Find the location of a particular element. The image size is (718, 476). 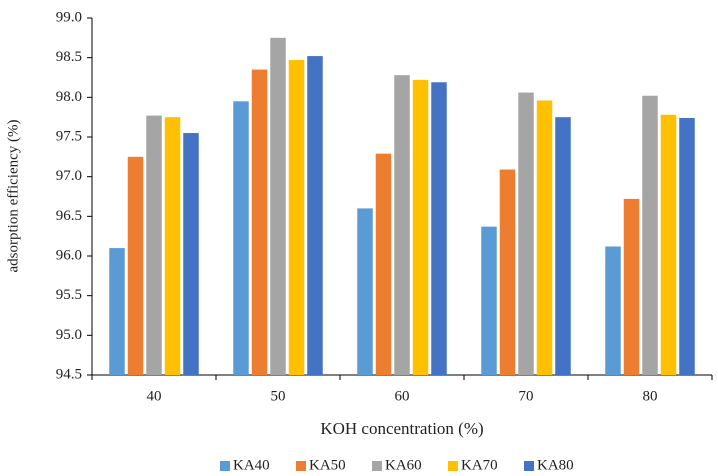

x-axis-title: KOH concentration (%) is located at coordinates (401, 428).